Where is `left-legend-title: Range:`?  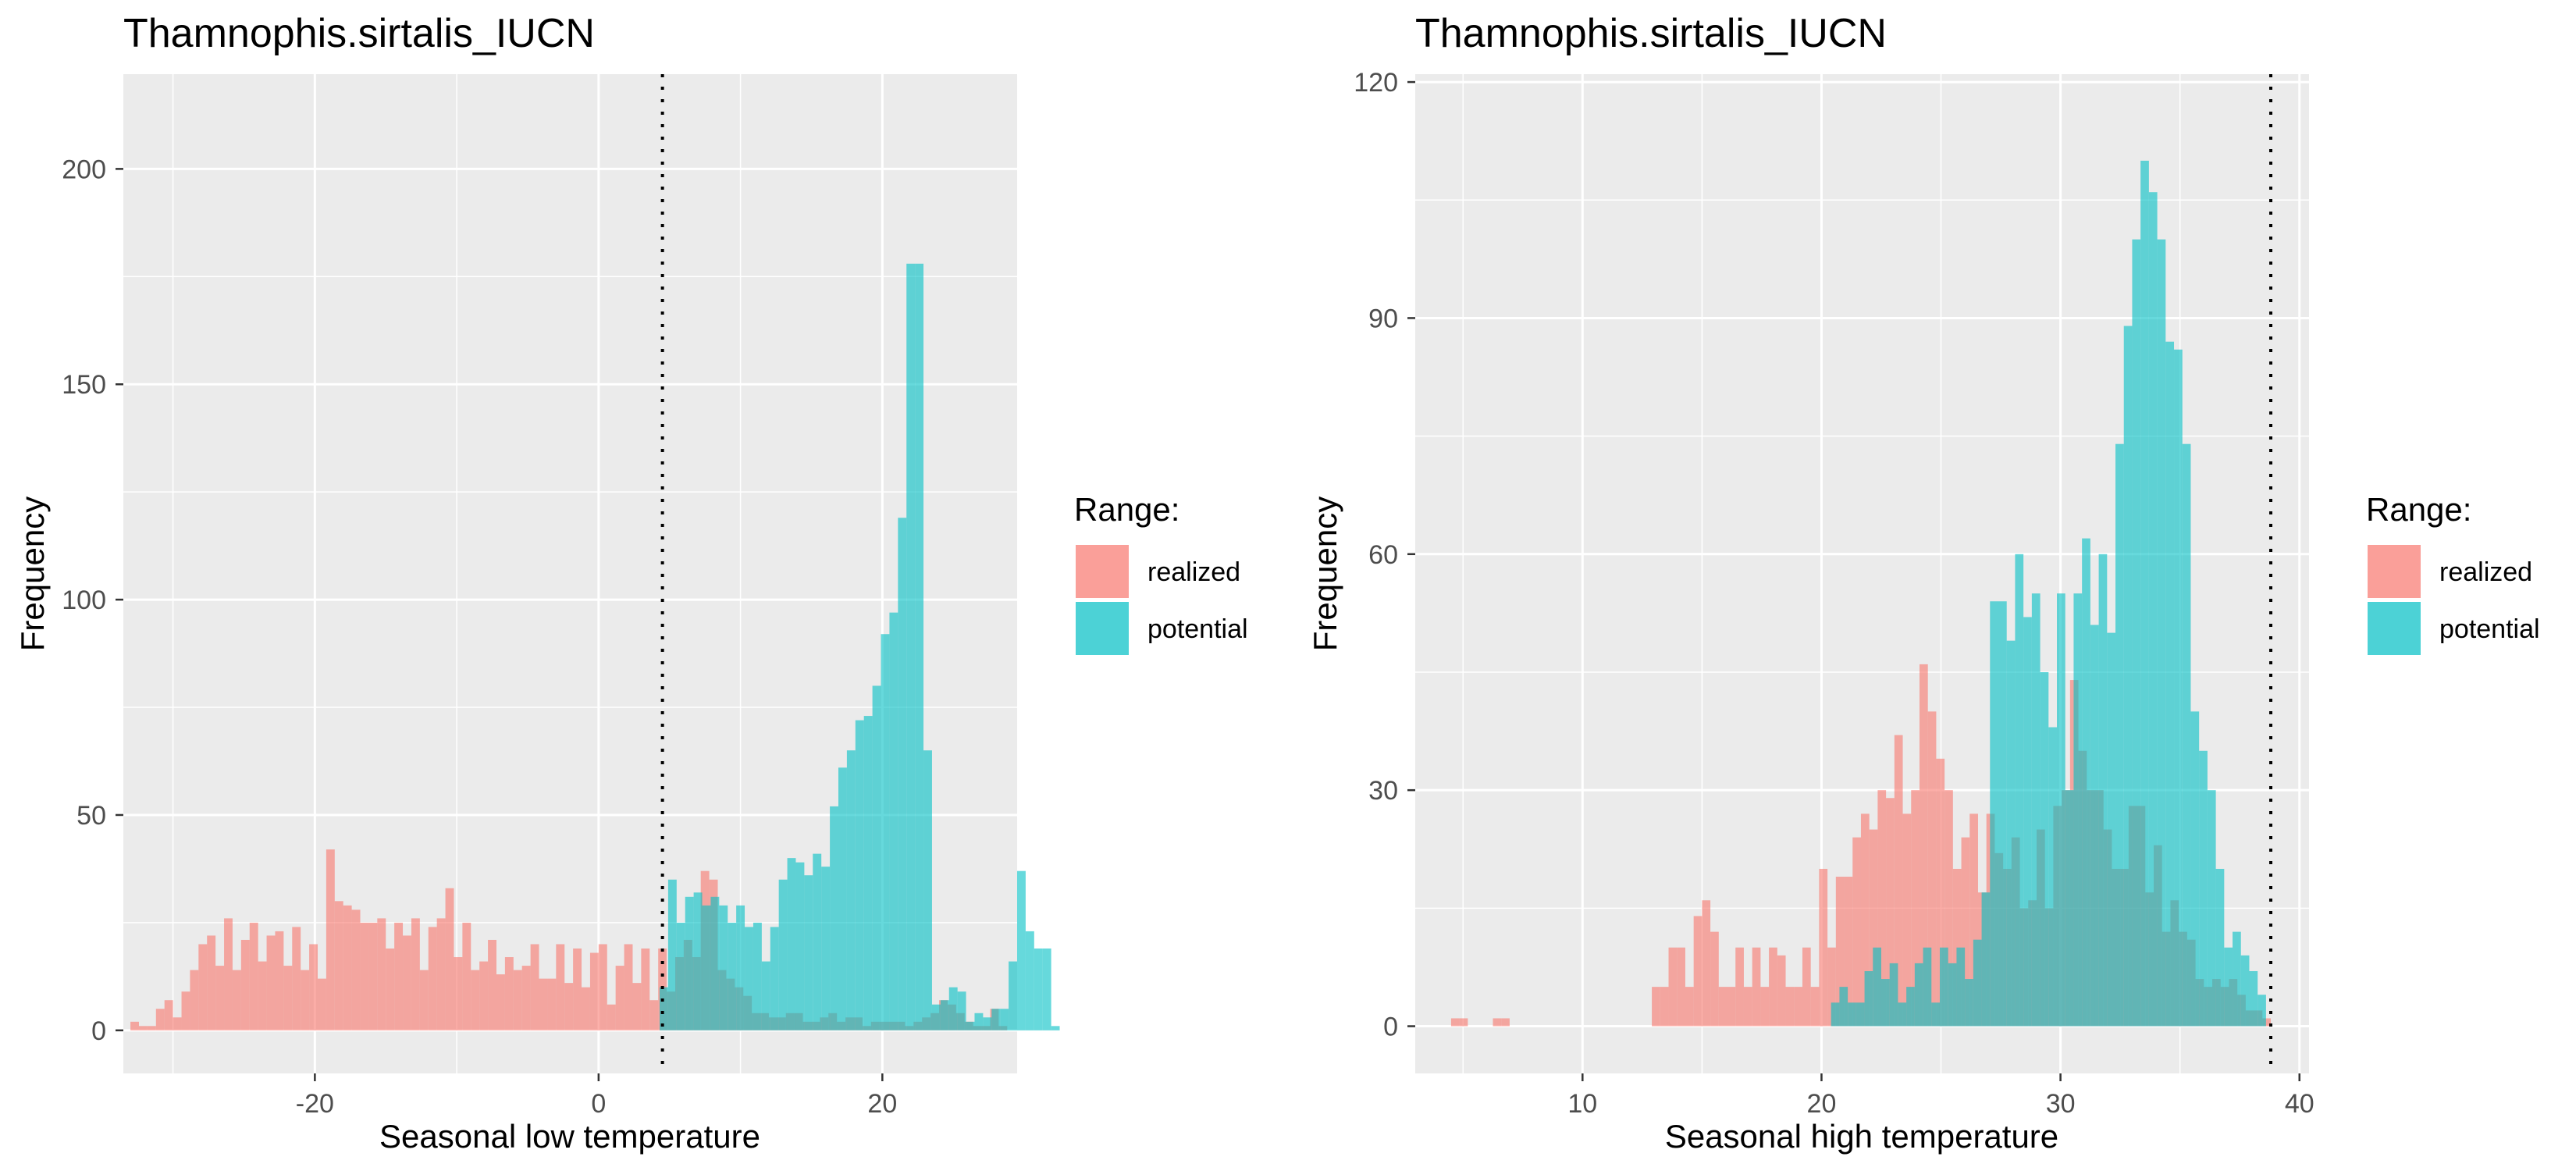
left-legend-title: Range: is located at coordinates (1126, 509).